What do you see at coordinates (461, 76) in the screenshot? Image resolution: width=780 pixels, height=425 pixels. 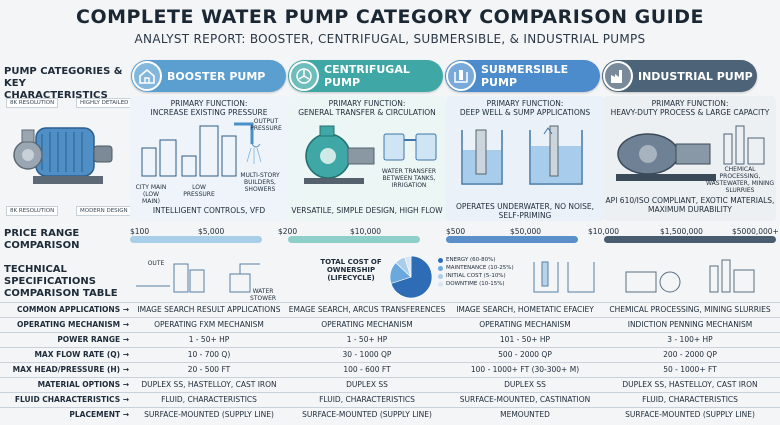 I see `well-pump-icon` at bounding box center [461, 76].